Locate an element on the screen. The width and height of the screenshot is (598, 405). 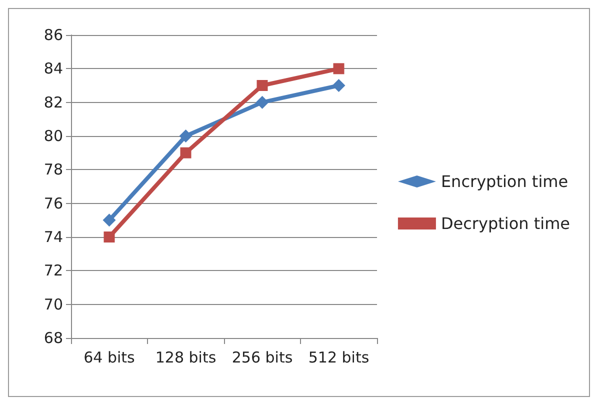
y-tick-label: 68 is located at coordinates (53, 338).